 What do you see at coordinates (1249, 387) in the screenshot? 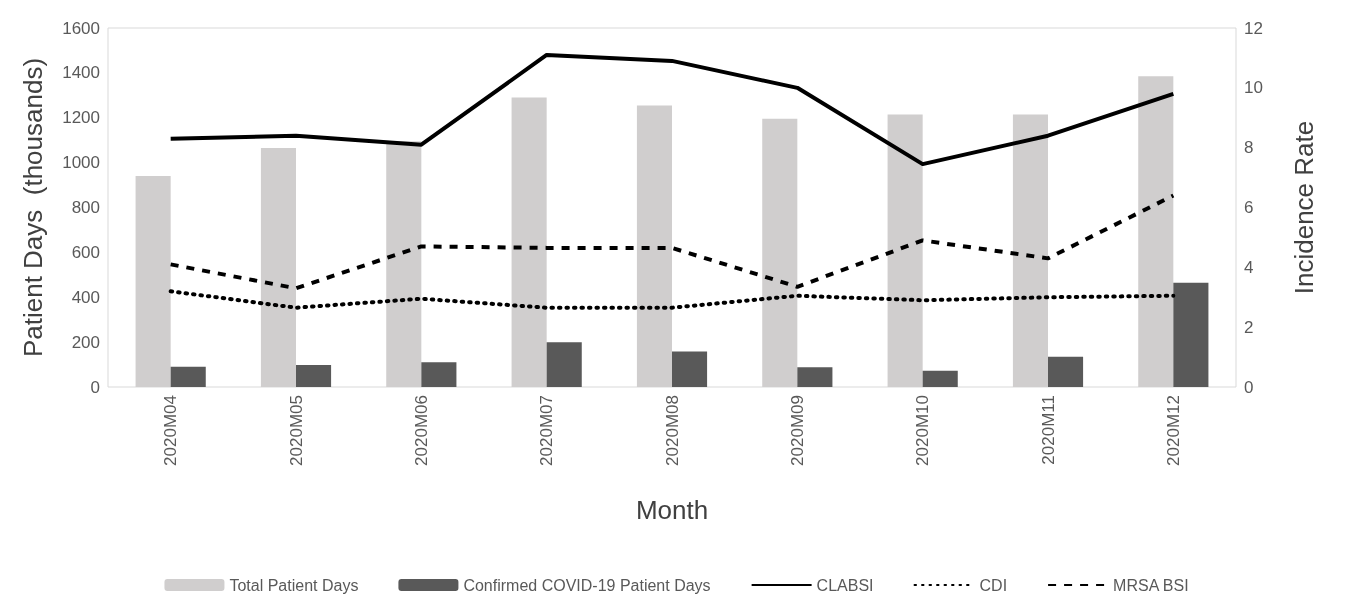
I see `y2-tick-label: 0` at bounding box center [1249, 387].